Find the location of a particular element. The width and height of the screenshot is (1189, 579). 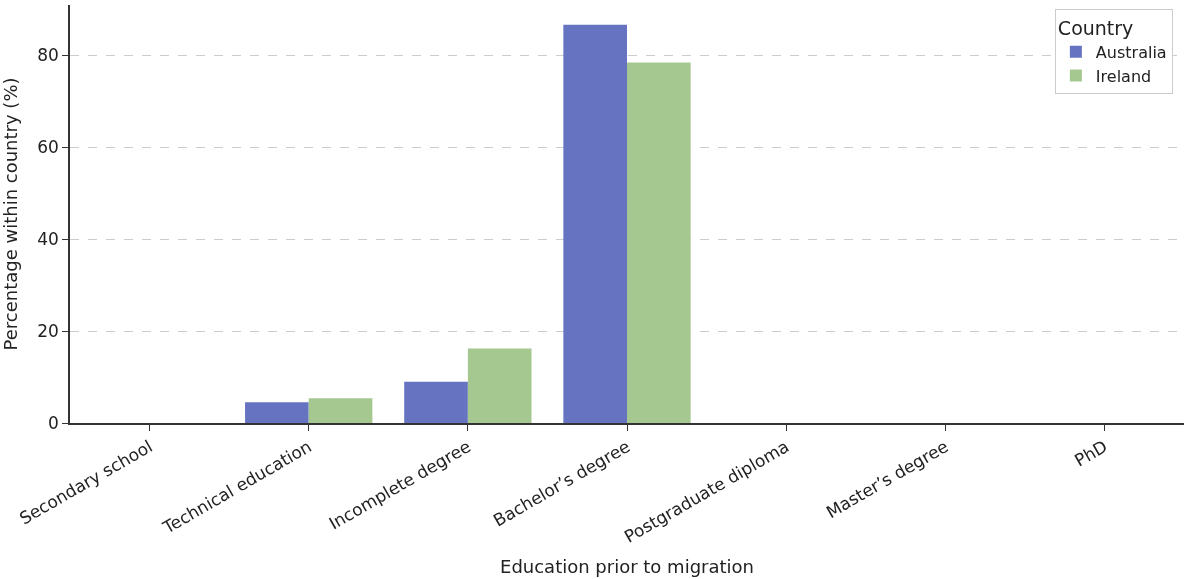

legend-label: Ireland is located at coordinates (1123, 76).